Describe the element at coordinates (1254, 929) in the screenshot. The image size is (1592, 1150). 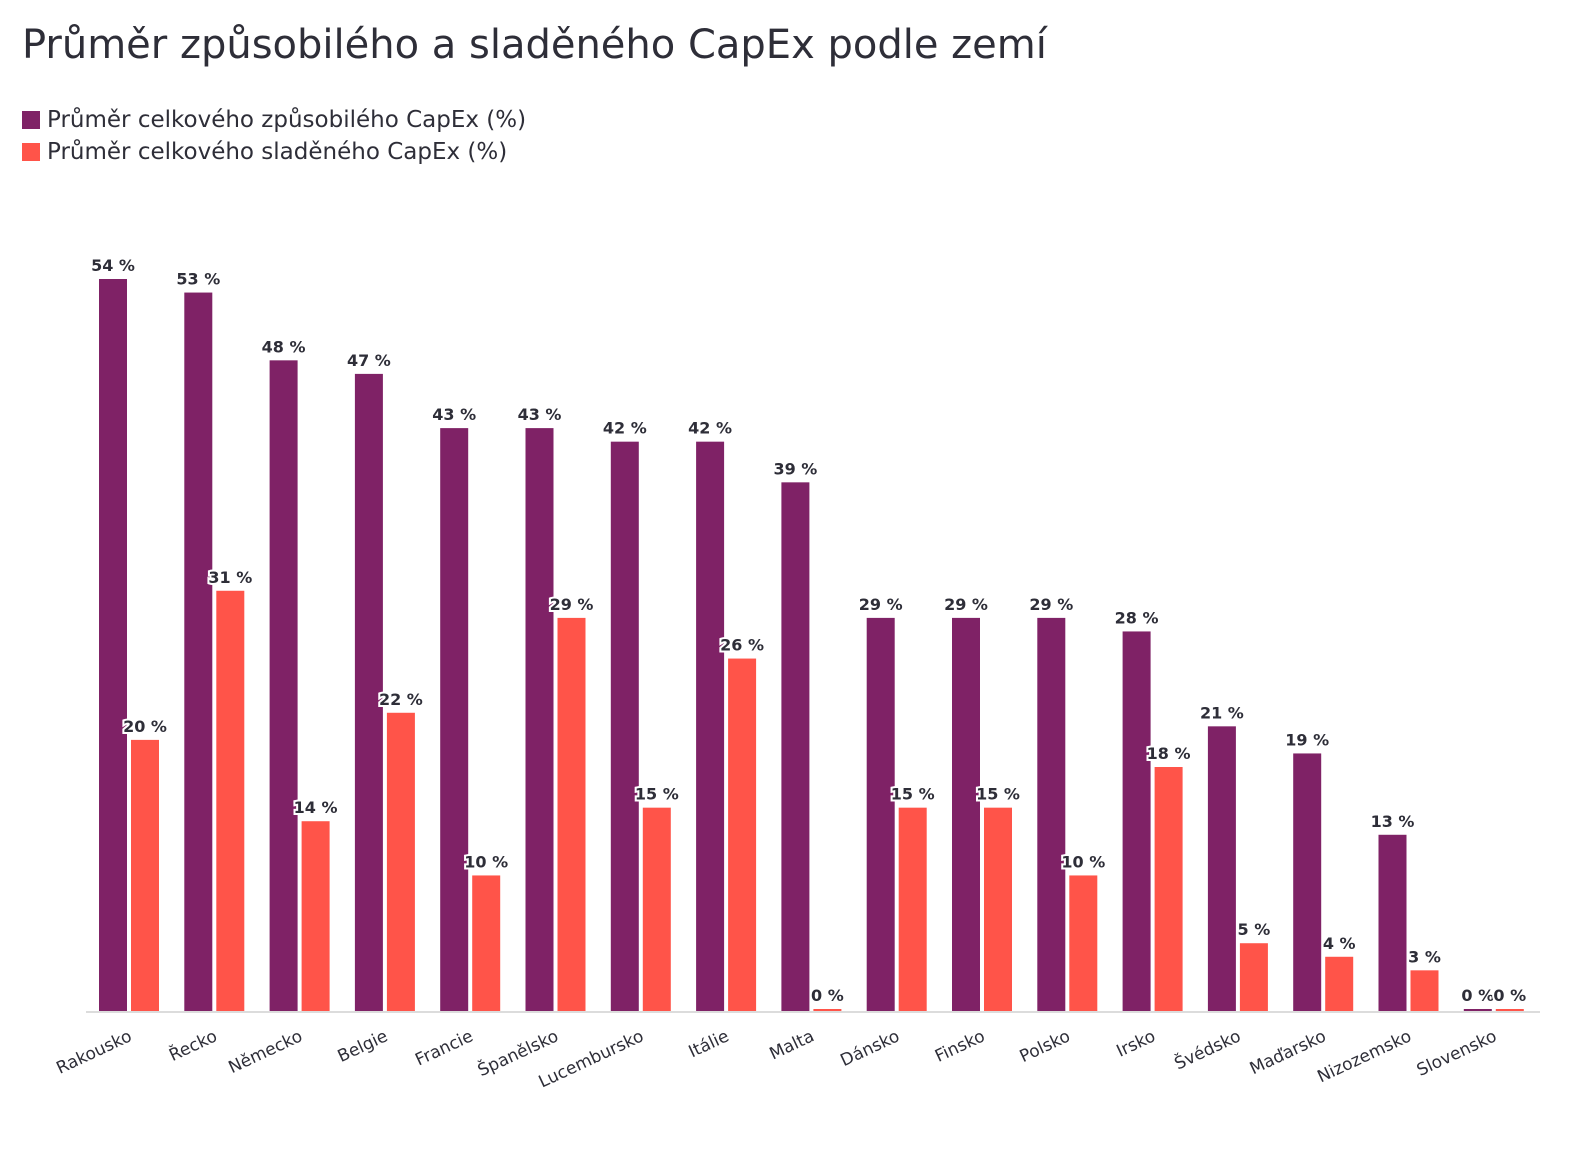
I see `value-label-aligned-13: 5 %` at that location.